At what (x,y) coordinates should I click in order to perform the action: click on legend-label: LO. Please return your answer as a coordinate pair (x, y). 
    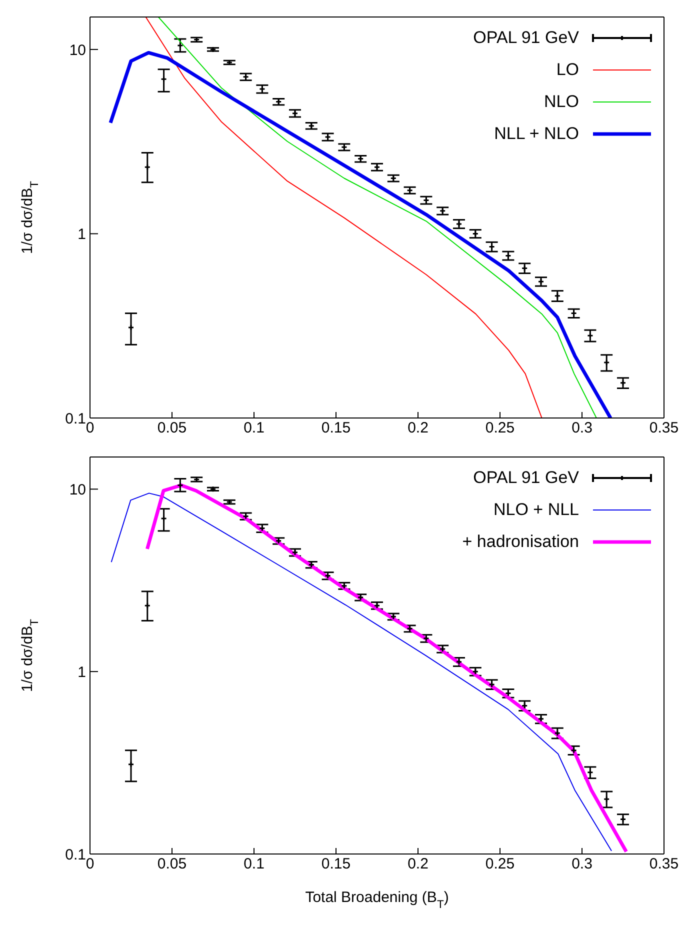
    Looking at the image, I should click on (567, 70).